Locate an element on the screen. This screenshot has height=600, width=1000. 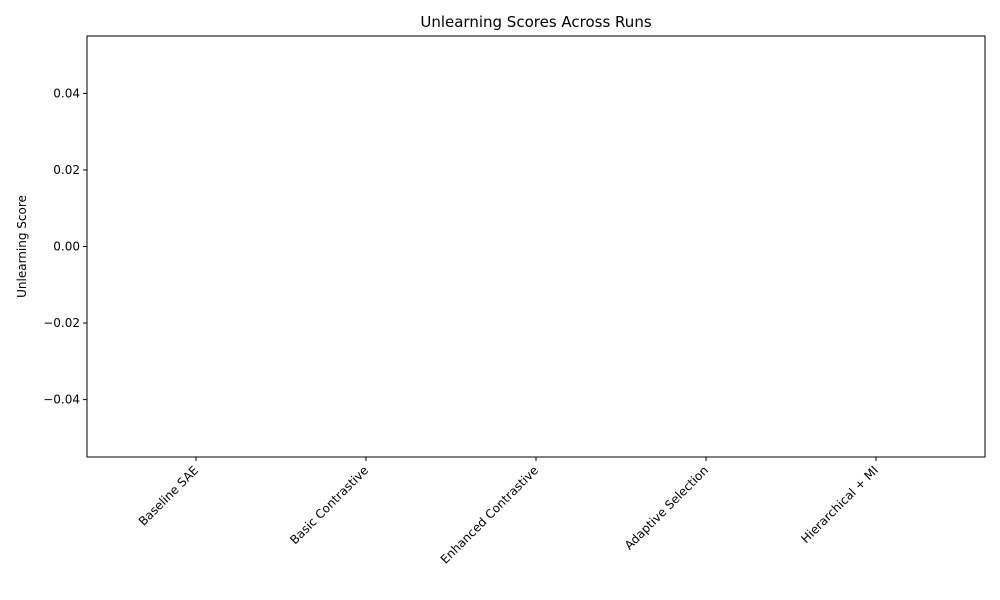
x-tick-label: Baseline SAE is located at coordinates (168, 495).